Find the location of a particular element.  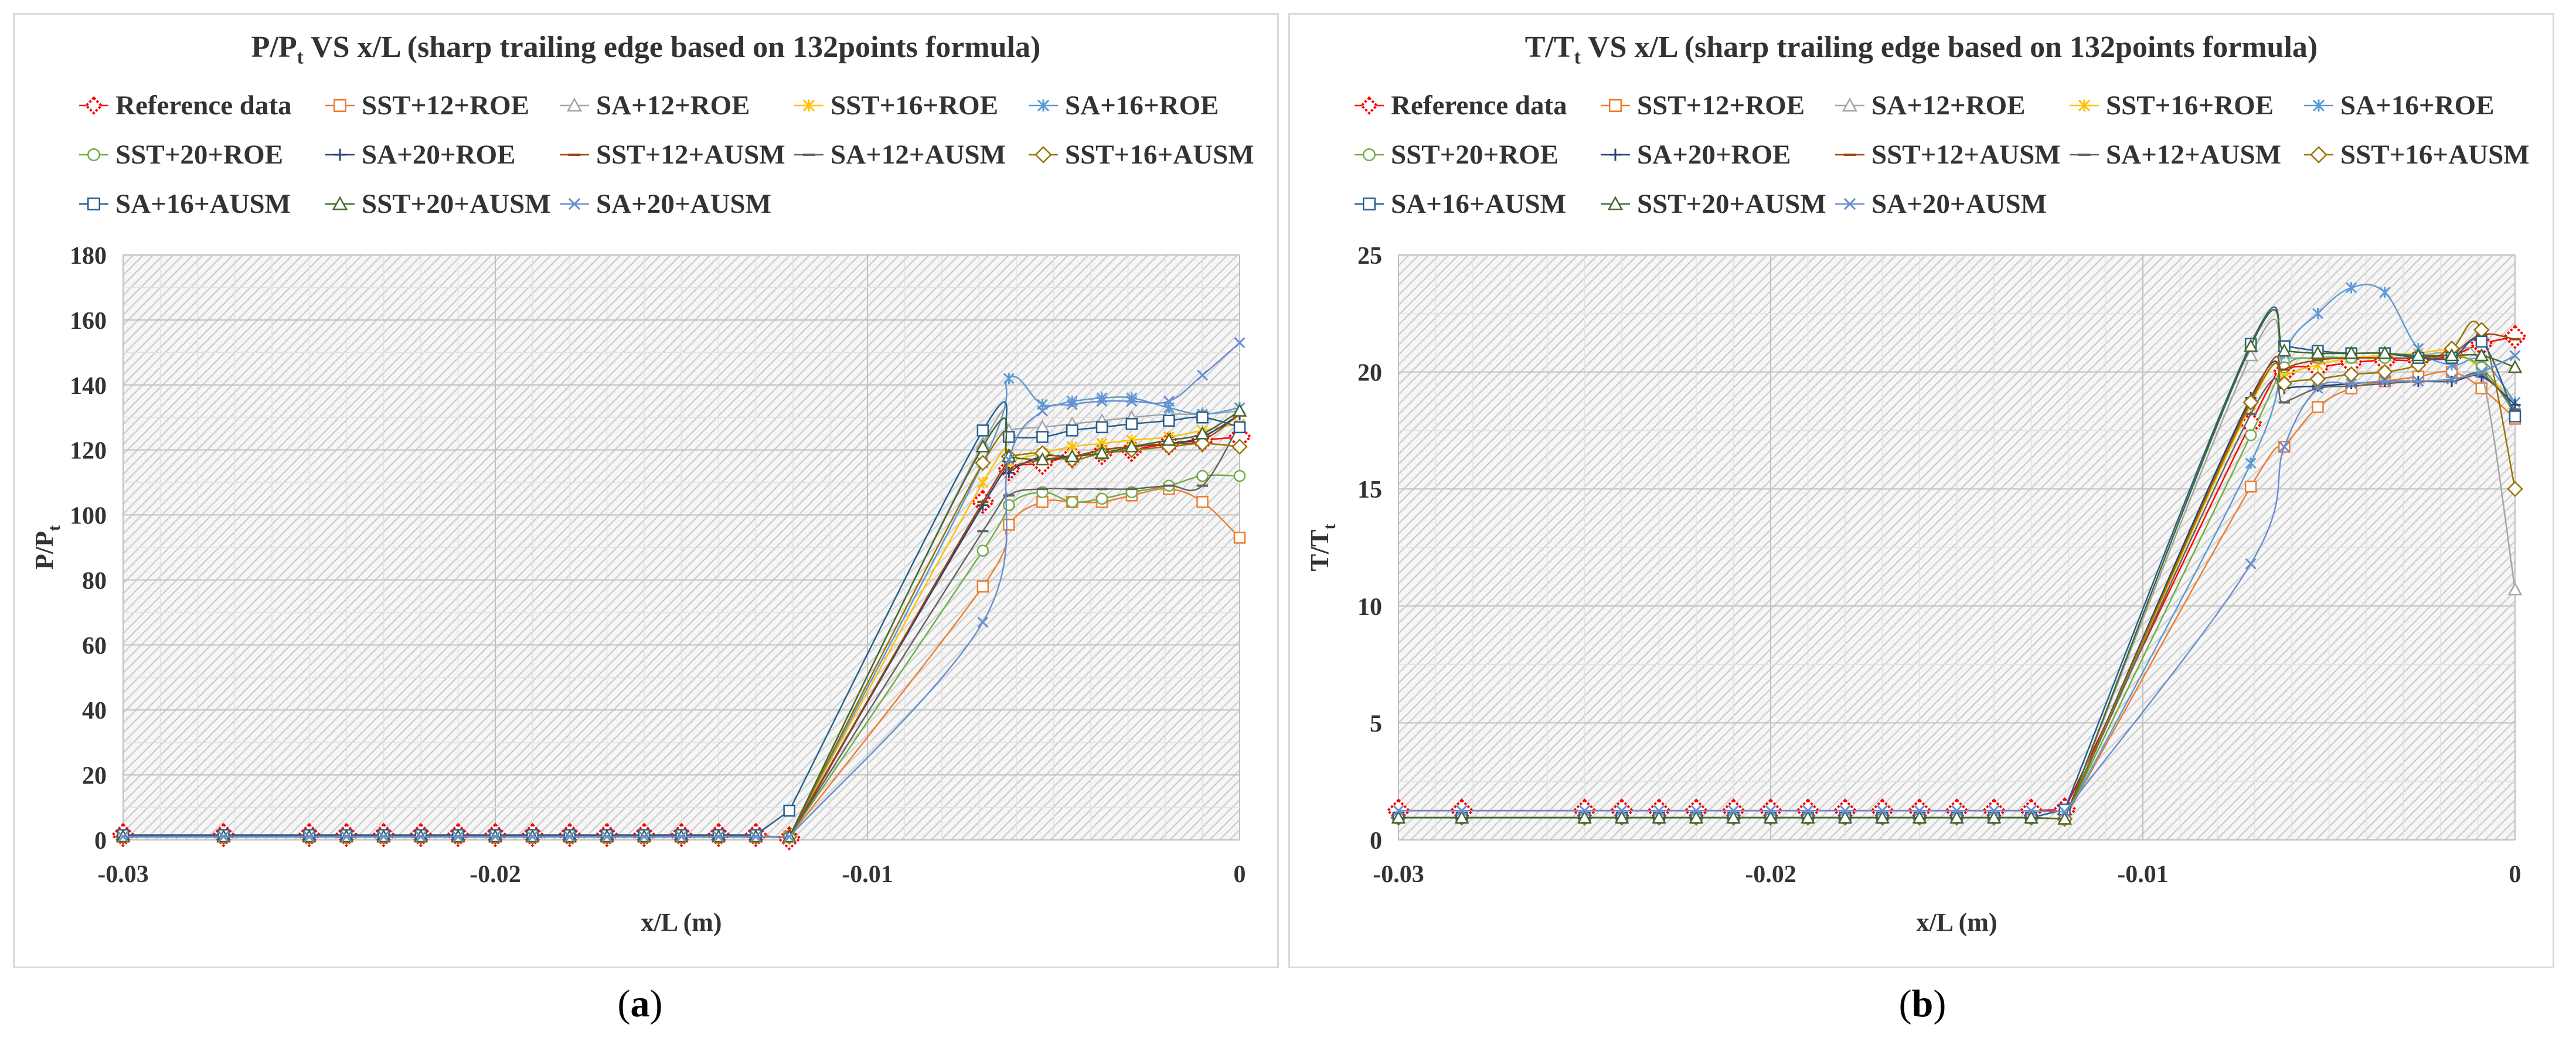

legend-item: SA+20+ROE is located at coordinates (420, 154).